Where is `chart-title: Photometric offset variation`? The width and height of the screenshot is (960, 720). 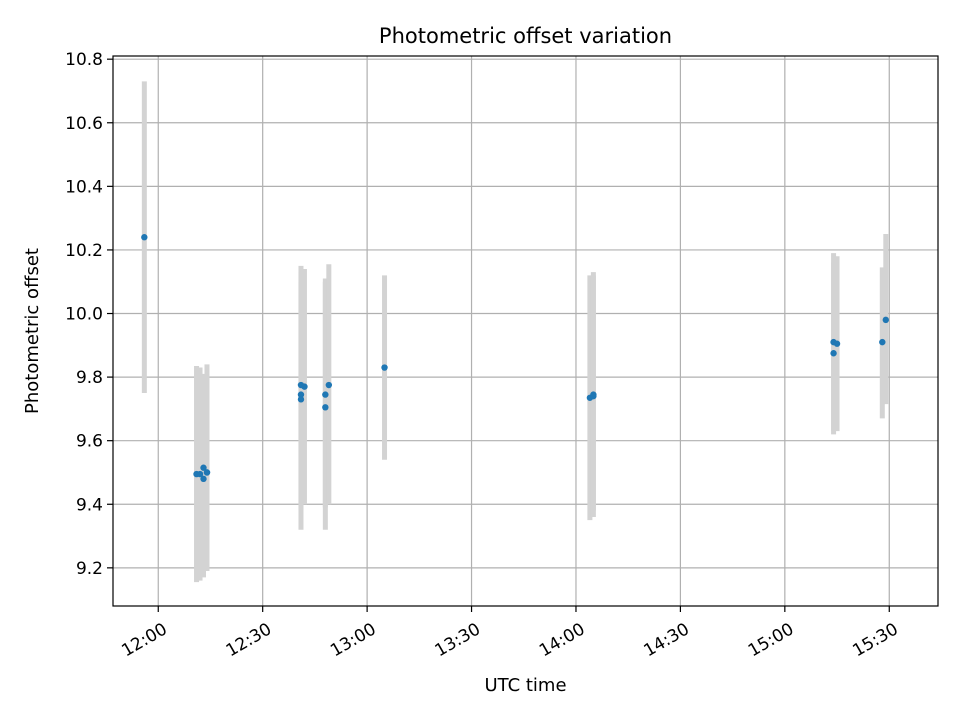
chart-title: Photometric offset variation is located at coordinates (525, 36).